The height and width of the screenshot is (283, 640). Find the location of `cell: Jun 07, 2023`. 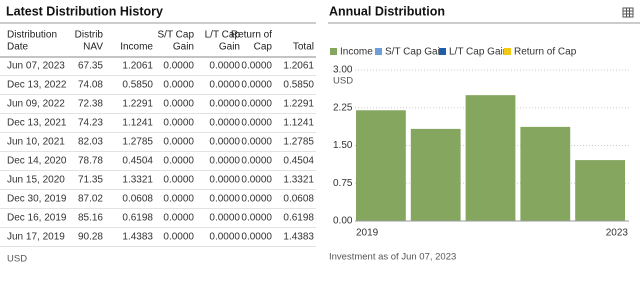

cell: Jun 07, 2023 is located at coordinates (36, 66).